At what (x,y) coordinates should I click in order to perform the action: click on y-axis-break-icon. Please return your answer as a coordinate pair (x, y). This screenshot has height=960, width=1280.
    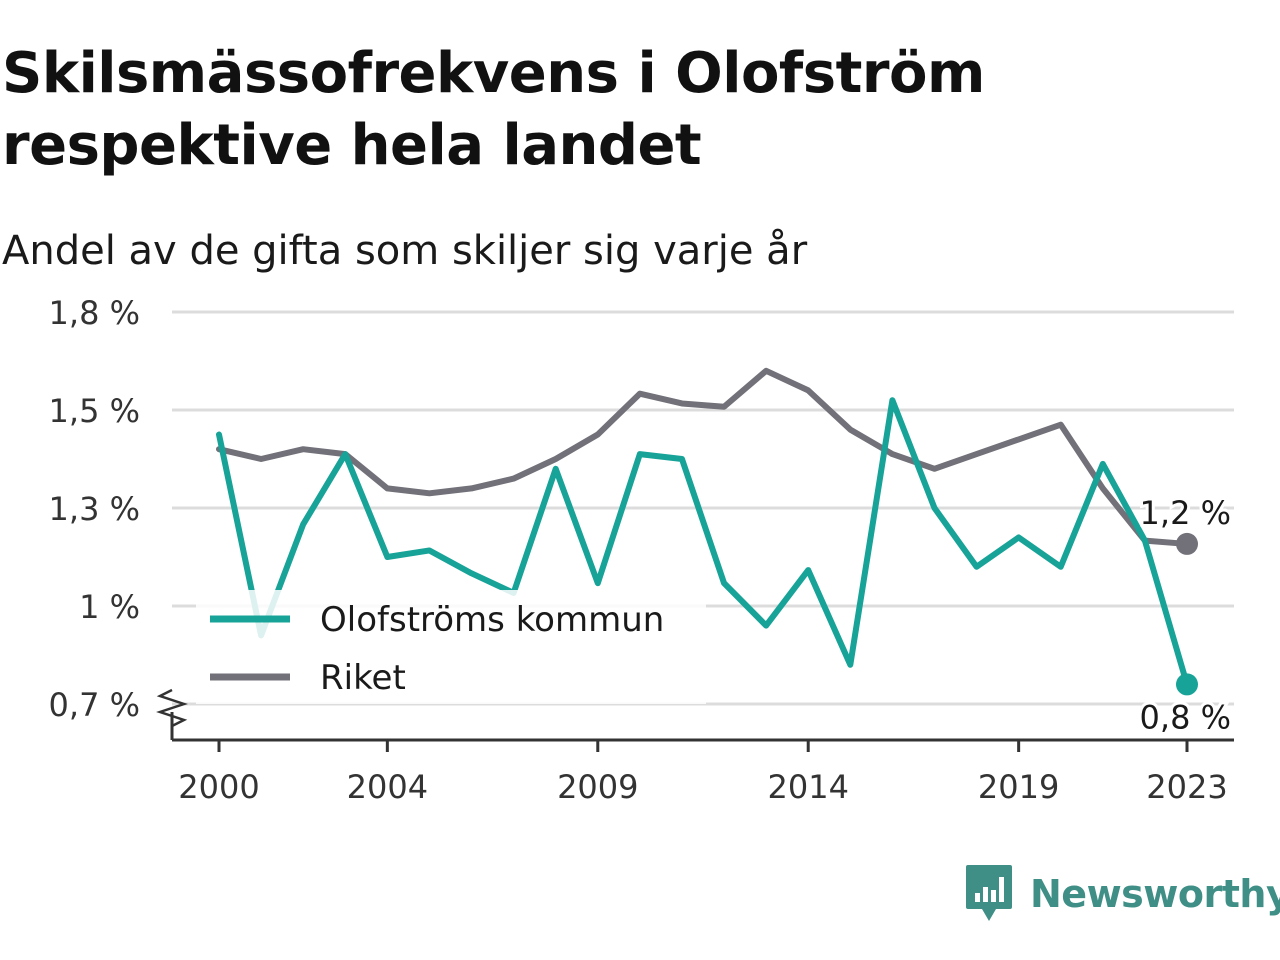
    Looking at the image, I should click on (172, 708).